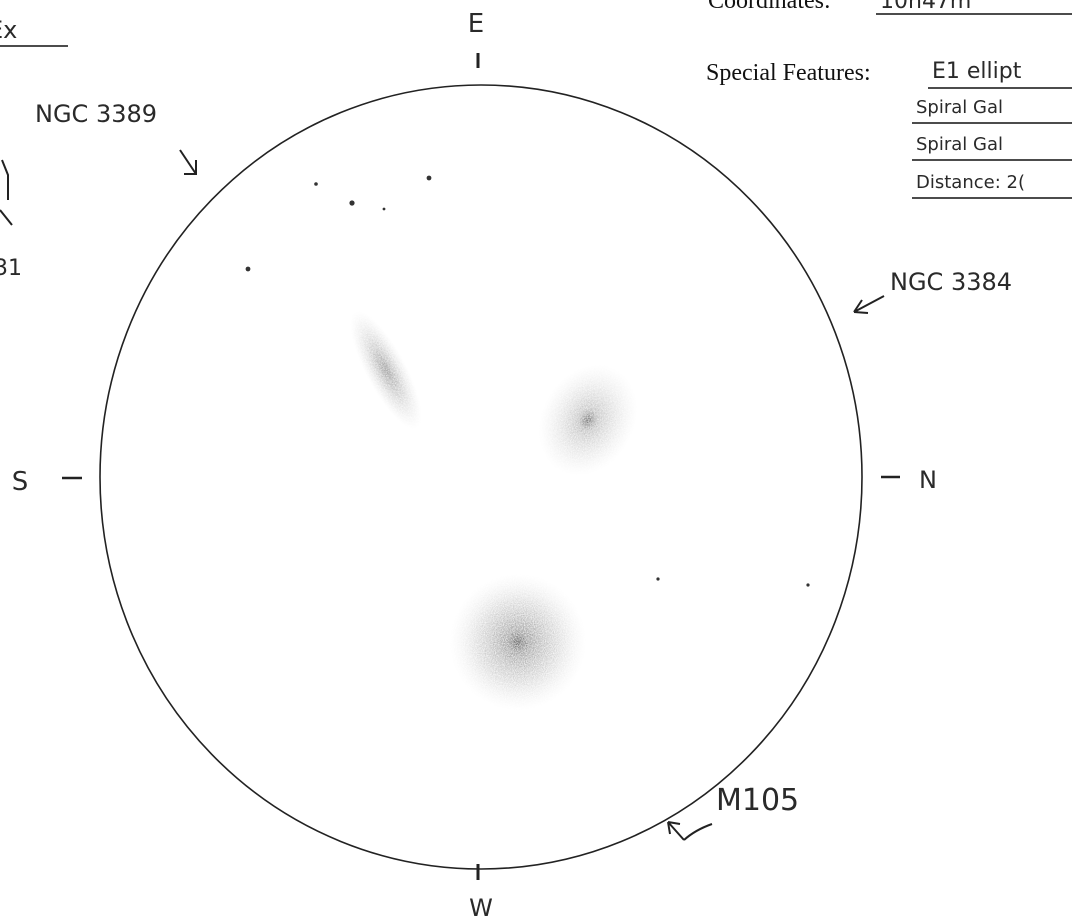  Describe the element at coordinates (769, 7) in the screenshot. I see `coordinates-label: Coordinates:` at that location.